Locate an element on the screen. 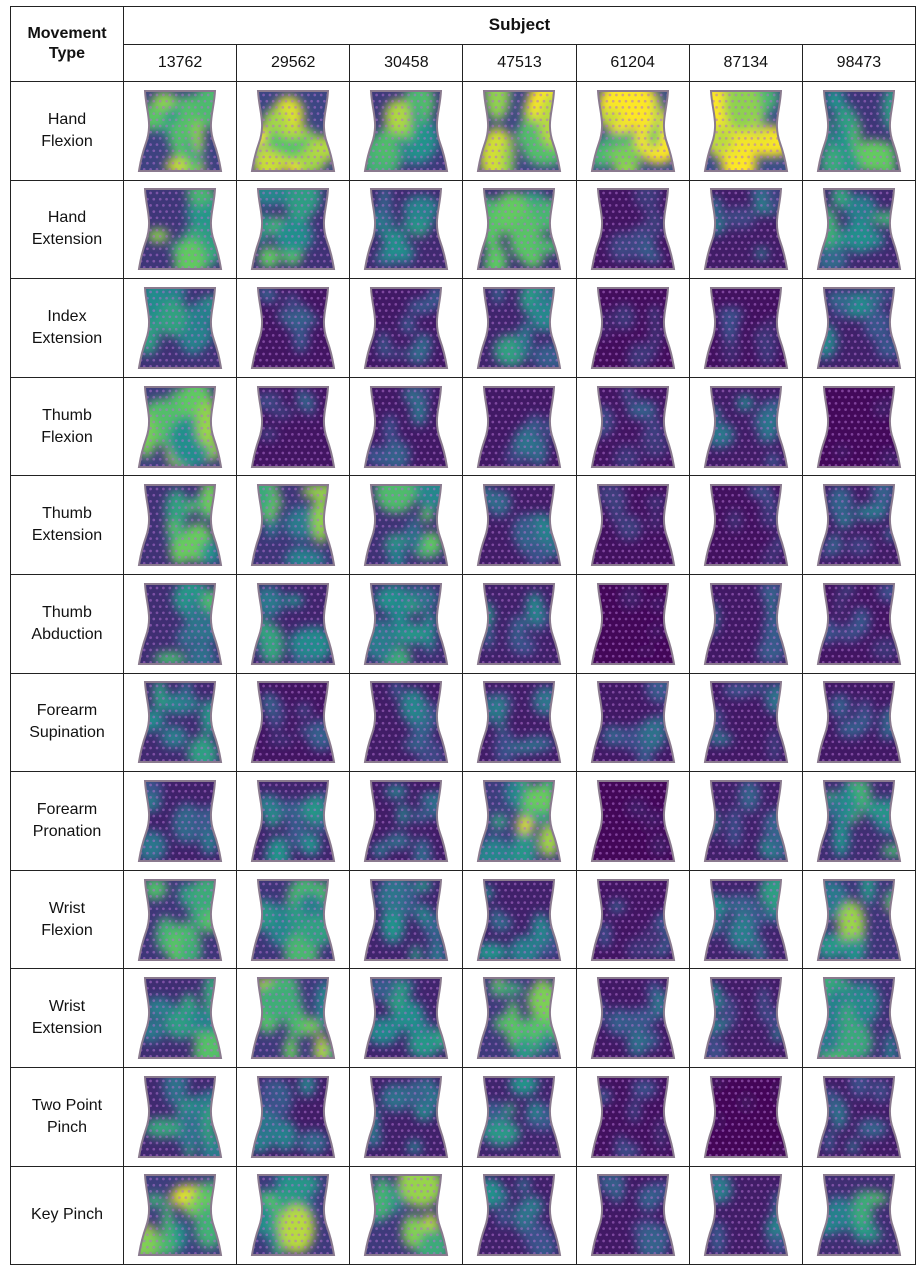  movement-type-label: Index Extension is located at coordinates (67, 328).